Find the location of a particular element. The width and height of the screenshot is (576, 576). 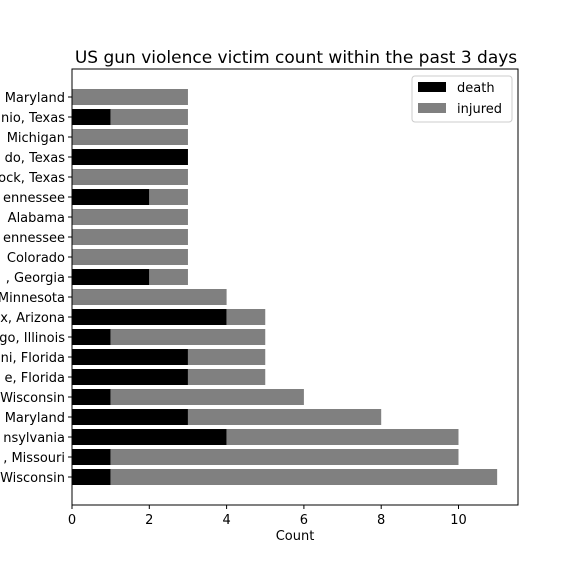

y-tick-label-16: do, Texas is located at coordinates (35, 158).